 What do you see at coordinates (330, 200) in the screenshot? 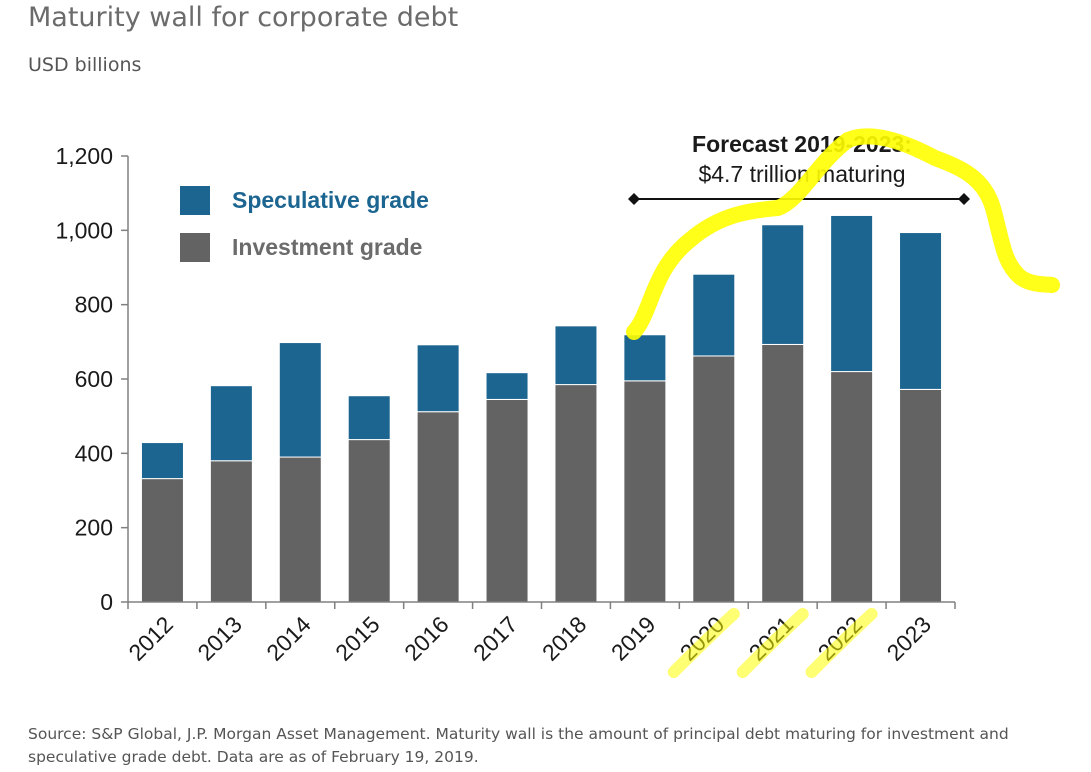
I see `legend-label: Speculative grade` at bounding box center [330, 200].